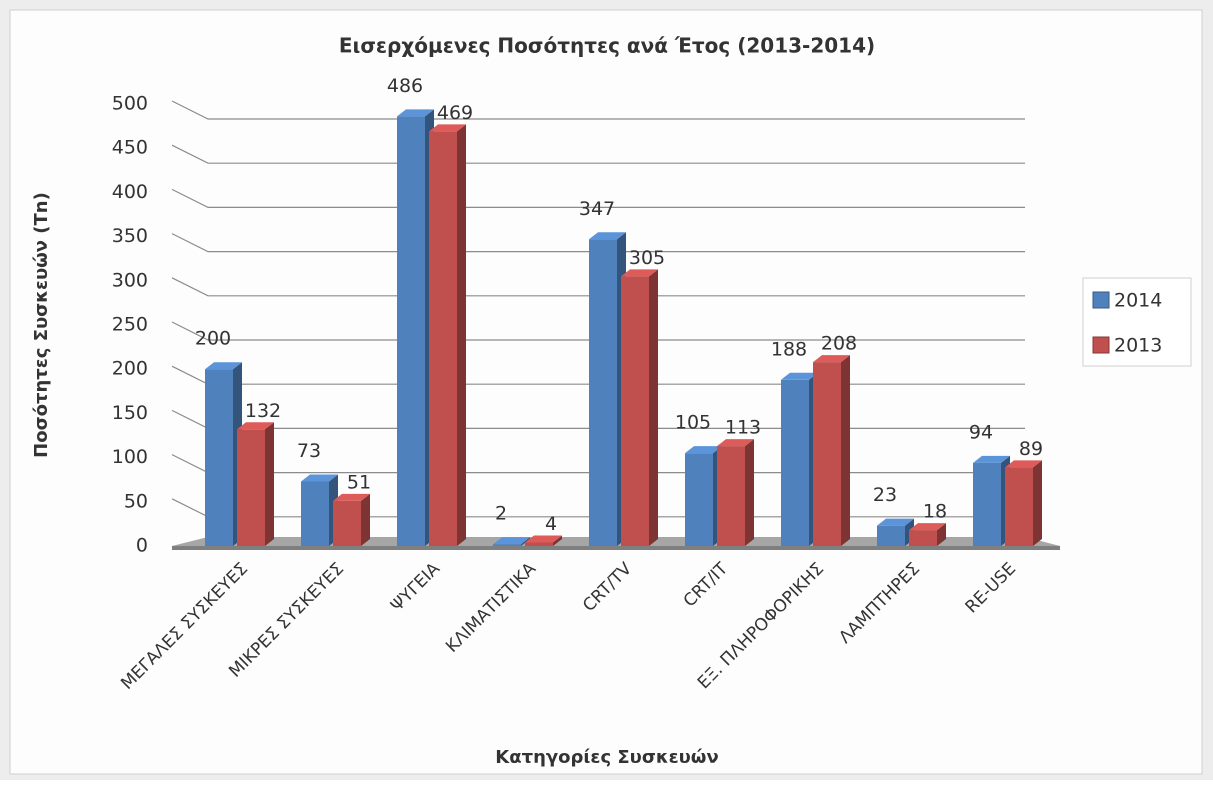 This screenshot has width=1213, height=785. I want to click on y-tick-label: 300, so click(130, 280).